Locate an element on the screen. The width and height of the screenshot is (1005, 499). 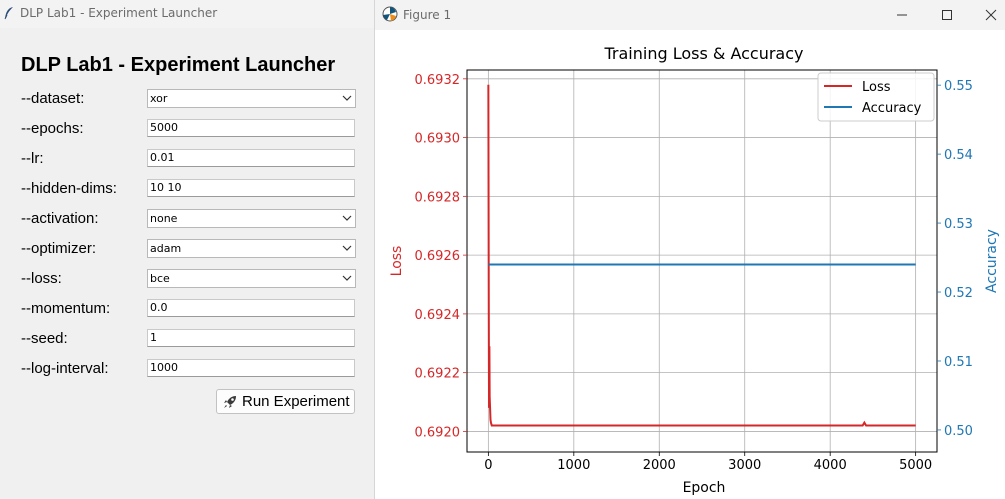
field-label-hiddendims: --hidden-dims: is located at coordinates (69, 188).